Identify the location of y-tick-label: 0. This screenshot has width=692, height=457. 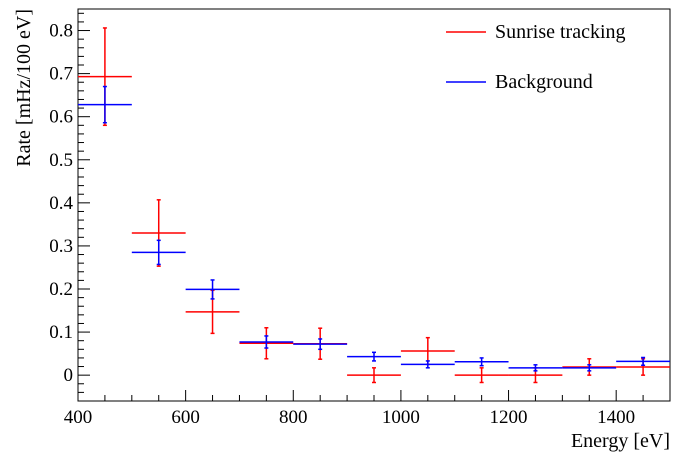
(69, 375).